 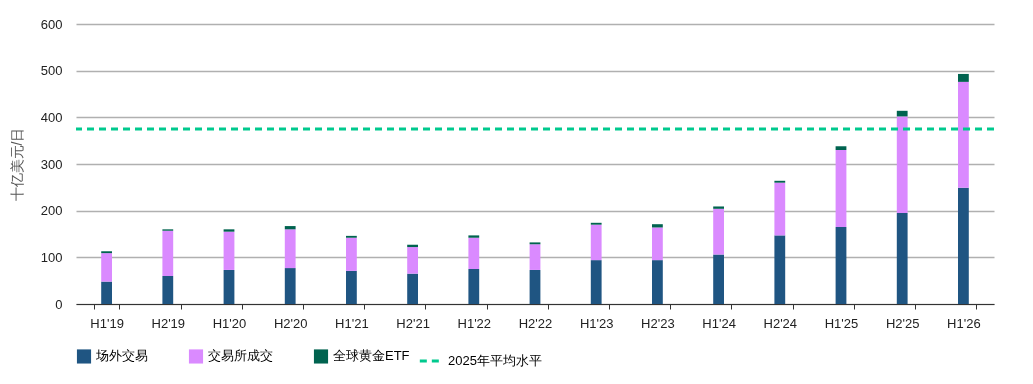 What do you see at coordinates (51, 211) in the screenshot?
I see `y-tick-label: 200` at bounding box center [51, 211].